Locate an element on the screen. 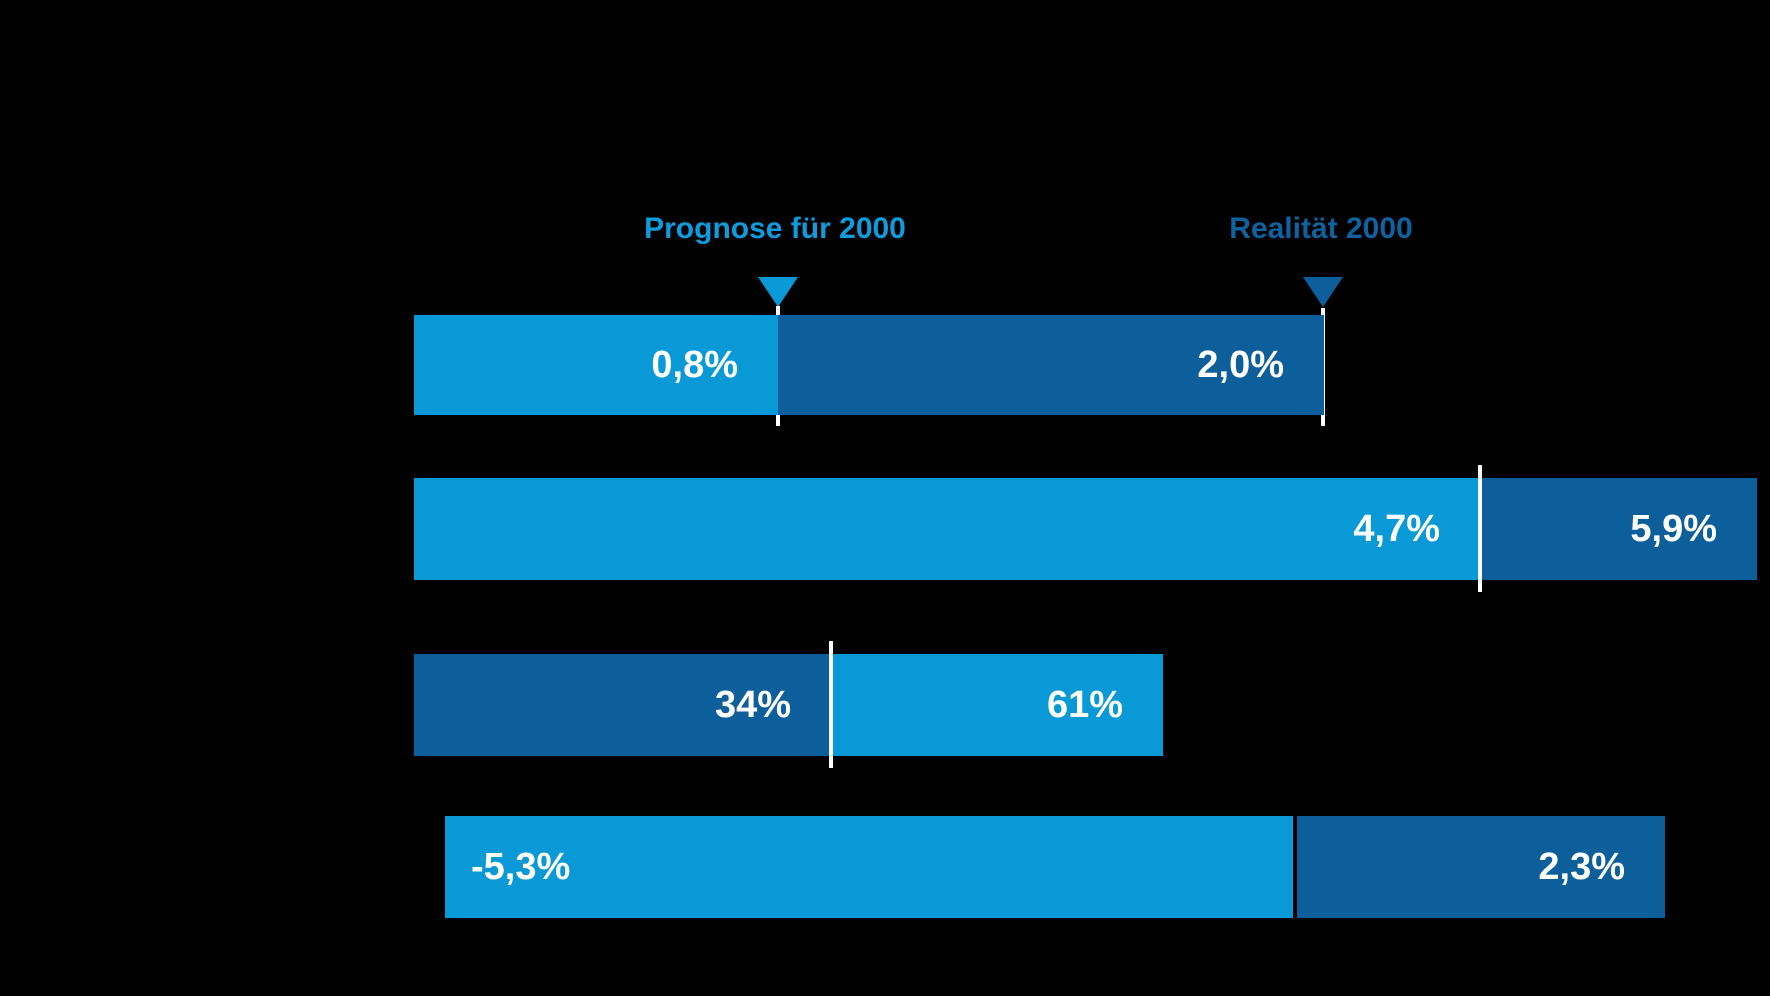 This screenshot has height=996, width=1770. bar-segment-realitaet: 34% is located at coordinates (622, 705).